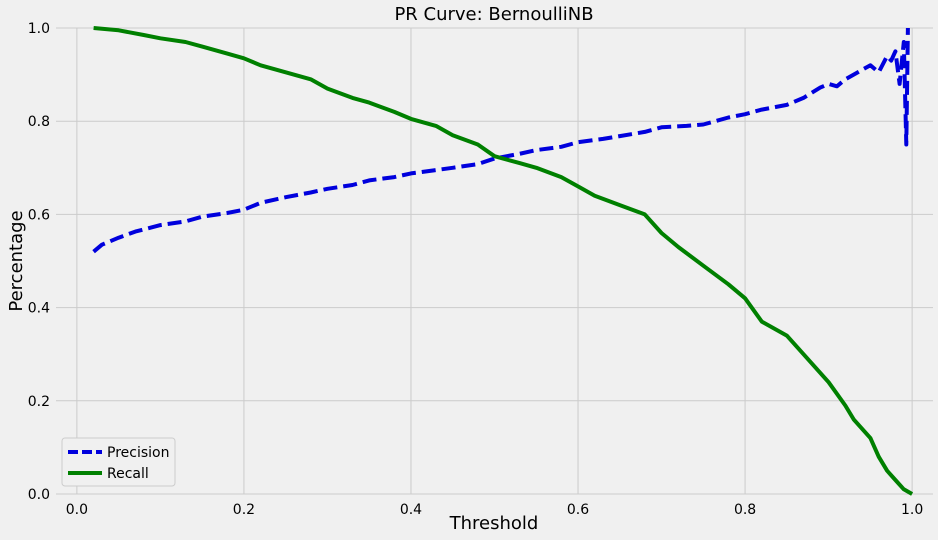 This screenshot has height=540, width=938. What do you see at coordinates (39, 122) in the screenshot?
I see `y-tick-label: 0.8` at bounding box center [39, 122].